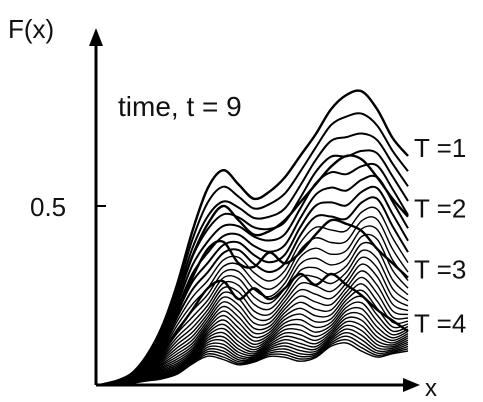  I want to click on series-label: T =3, so click(440, 270).